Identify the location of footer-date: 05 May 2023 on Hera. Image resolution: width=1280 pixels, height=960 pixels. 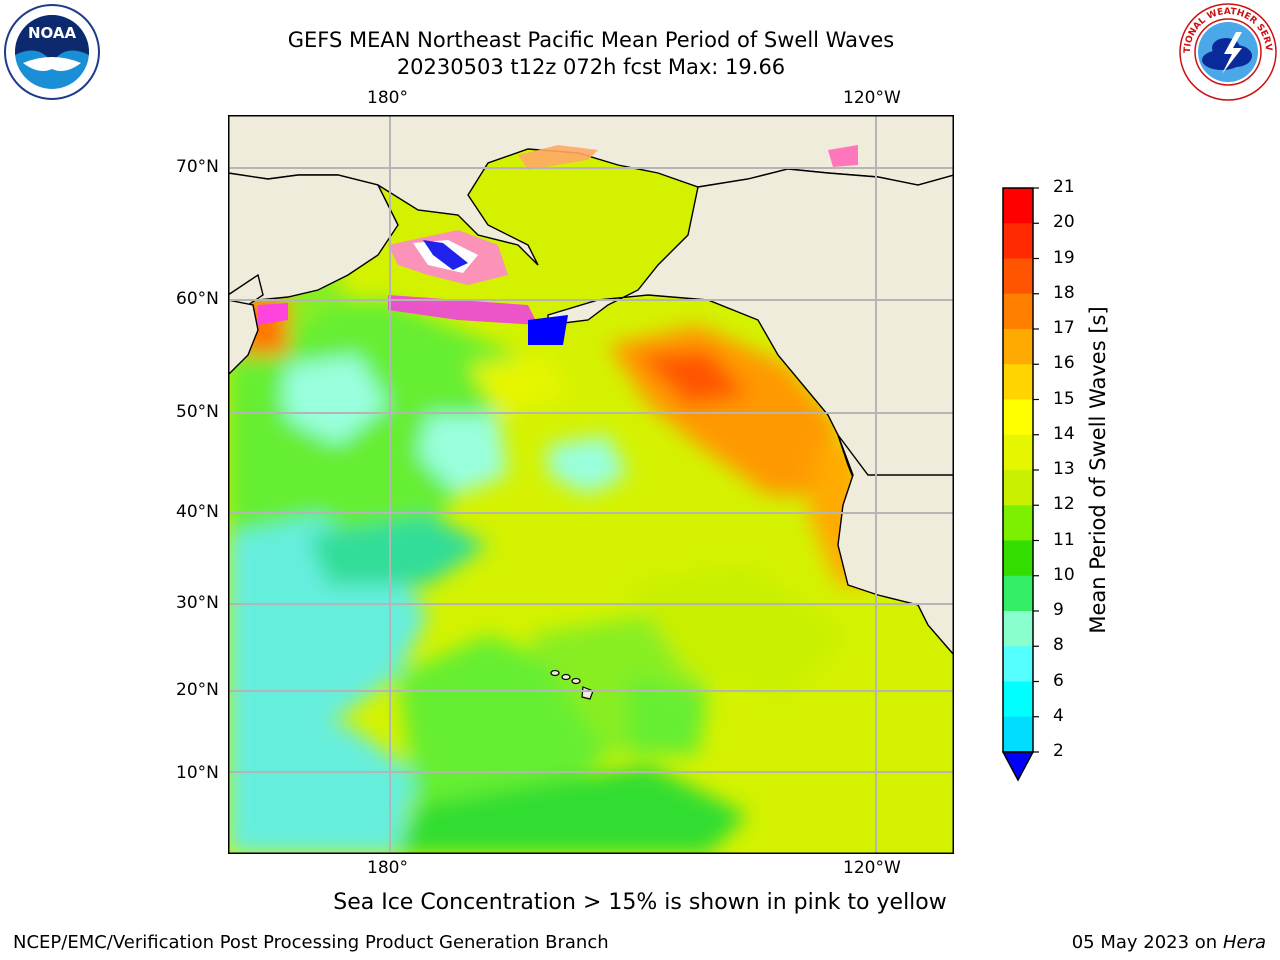
(1169, 942).